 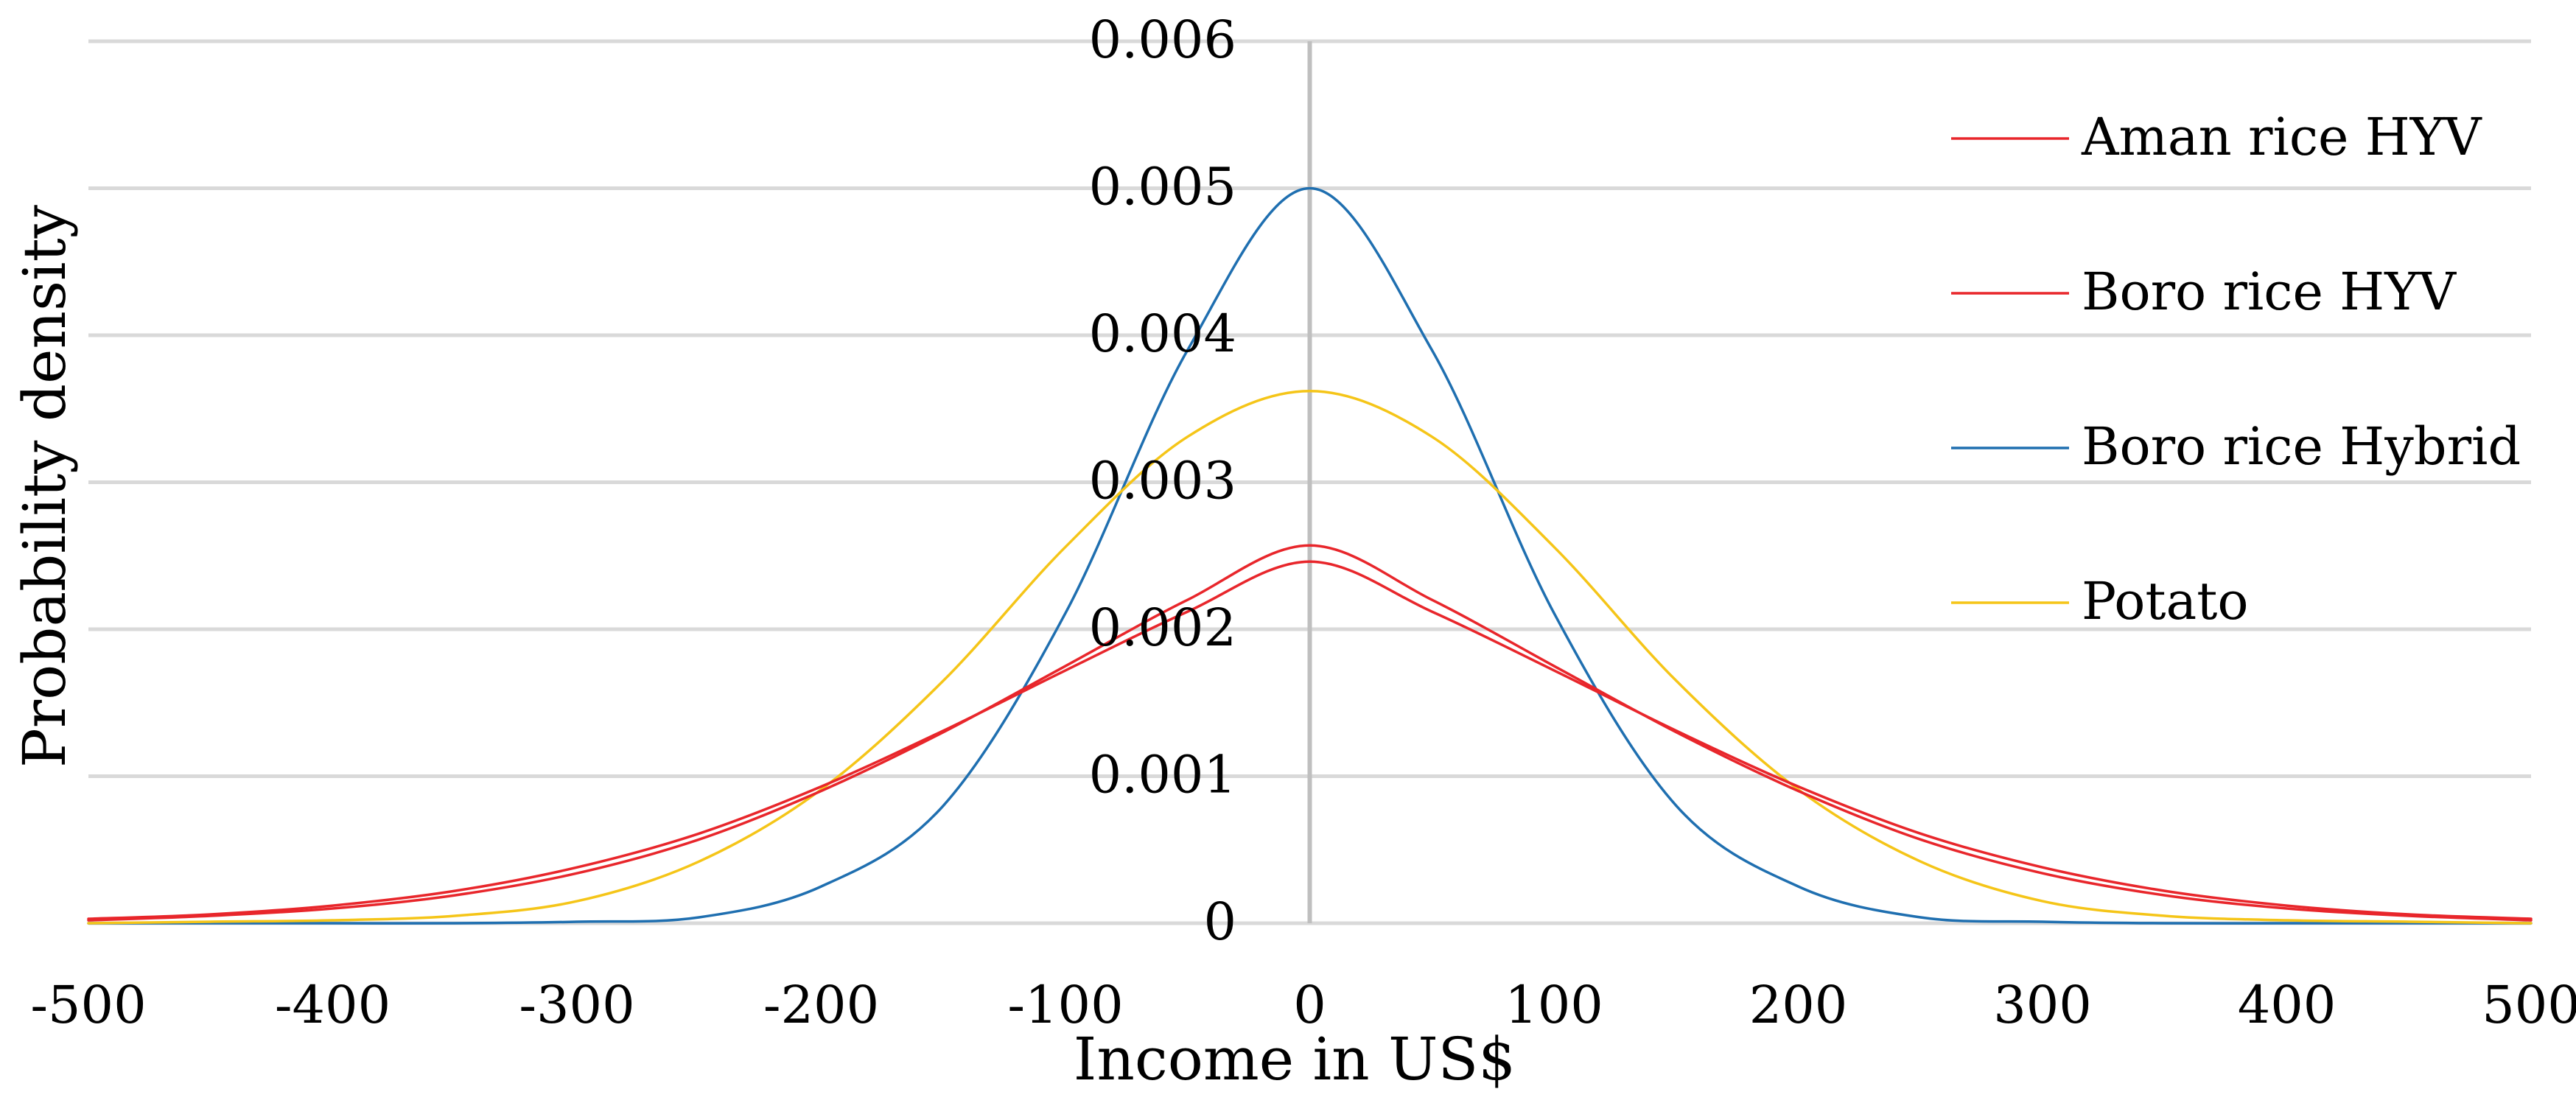 What do you see at coordinates (333, 1005) in the screenshot?
I see `x-tick-label: -400` at bounding box center [333, 1005].